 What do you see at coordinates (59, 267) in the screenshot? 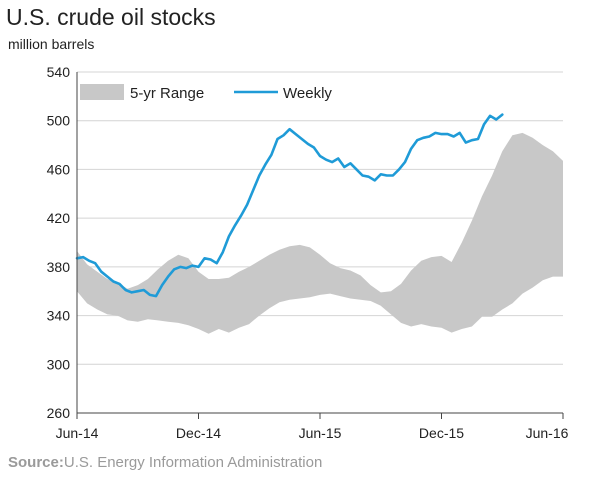
I see `y-tick-label: 380` at bounding box center [59, 267].